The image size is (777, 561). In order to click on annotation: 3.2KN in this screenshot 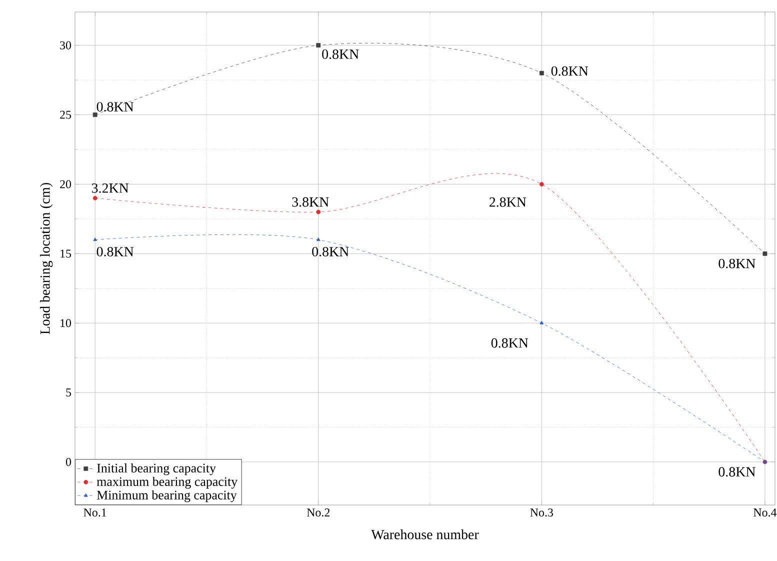, I will do `click(110, 188)`.